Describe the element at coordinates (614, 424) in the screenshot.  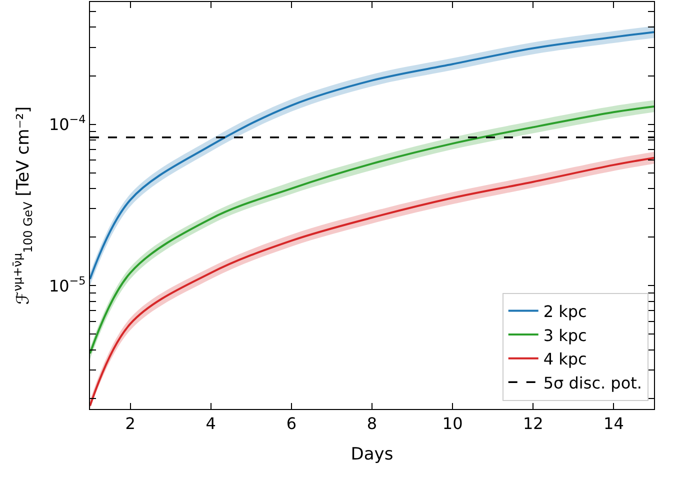
I see `x-tick-label: 14` at that location.